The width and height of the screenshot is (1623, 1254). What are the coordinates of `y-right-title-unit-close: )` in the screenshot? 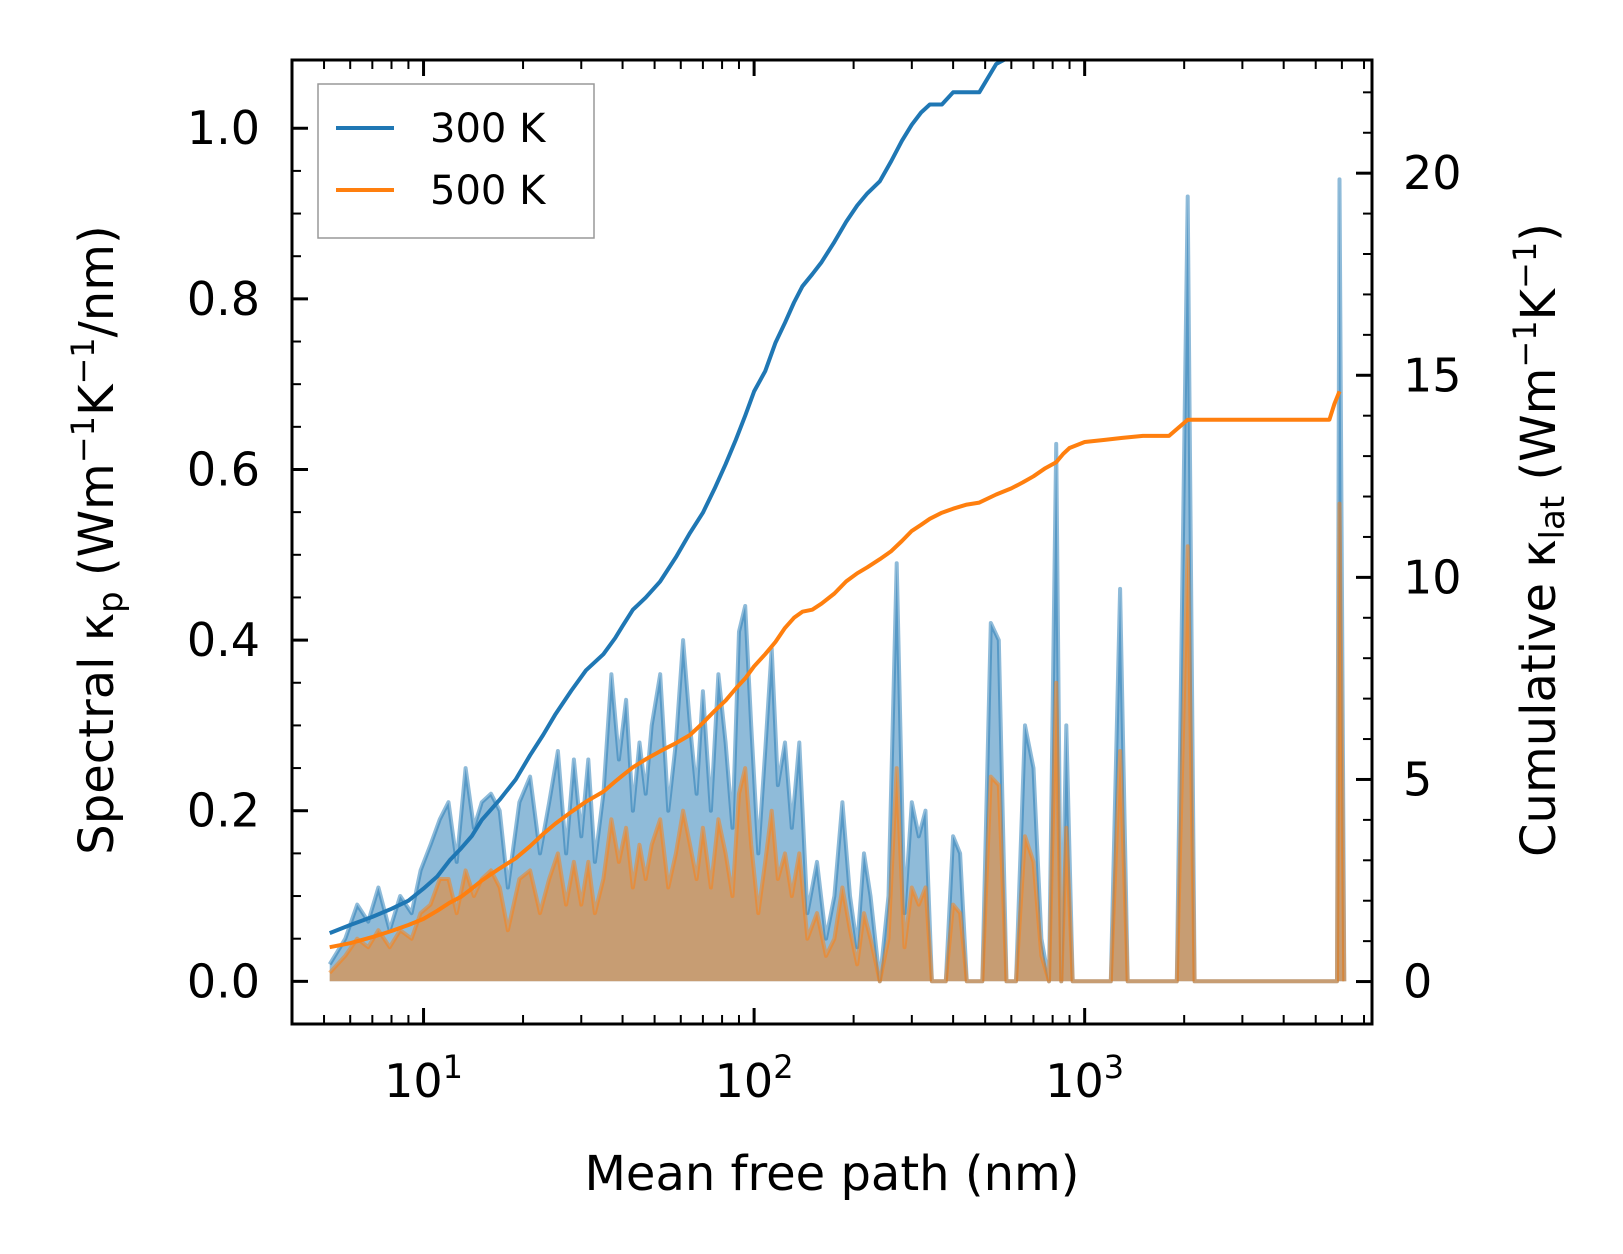 It's located at (1539, 232).